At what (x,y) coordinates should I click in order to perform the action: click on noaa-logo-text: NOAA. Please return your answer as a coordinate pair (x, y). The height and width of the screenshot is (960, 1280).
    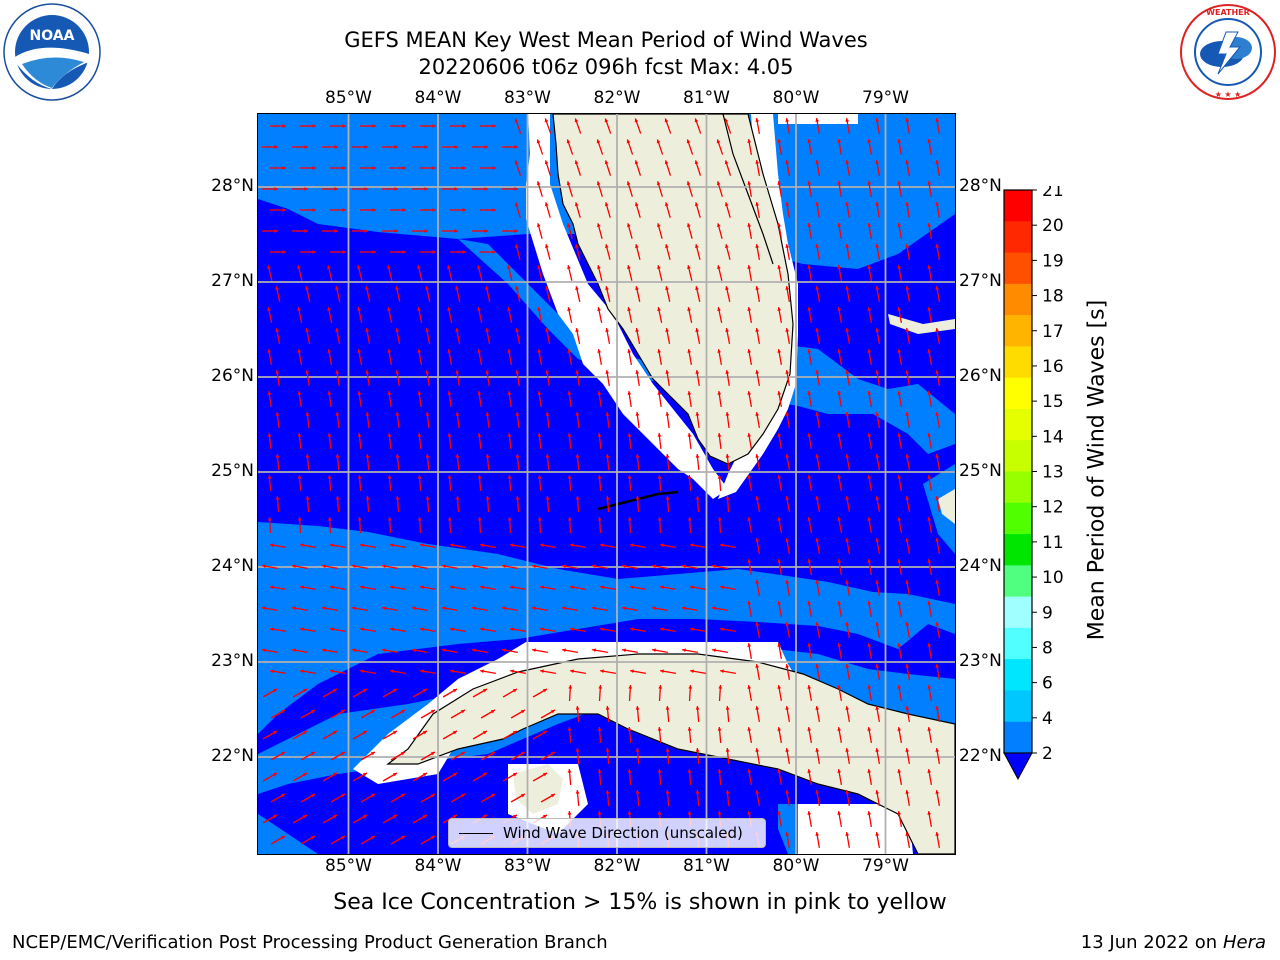
    Looking at the image, I should click on (52, 36).